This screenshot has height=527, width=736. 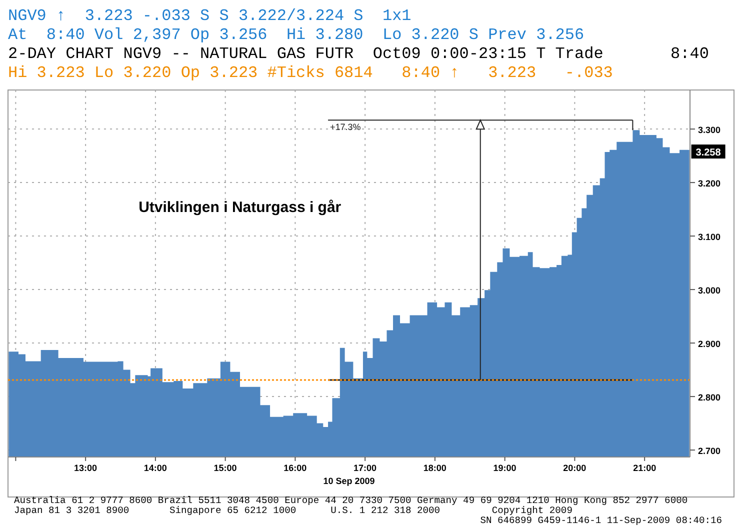 I want to click on y-tick-label: 3.100, so click(x=709, y=237).